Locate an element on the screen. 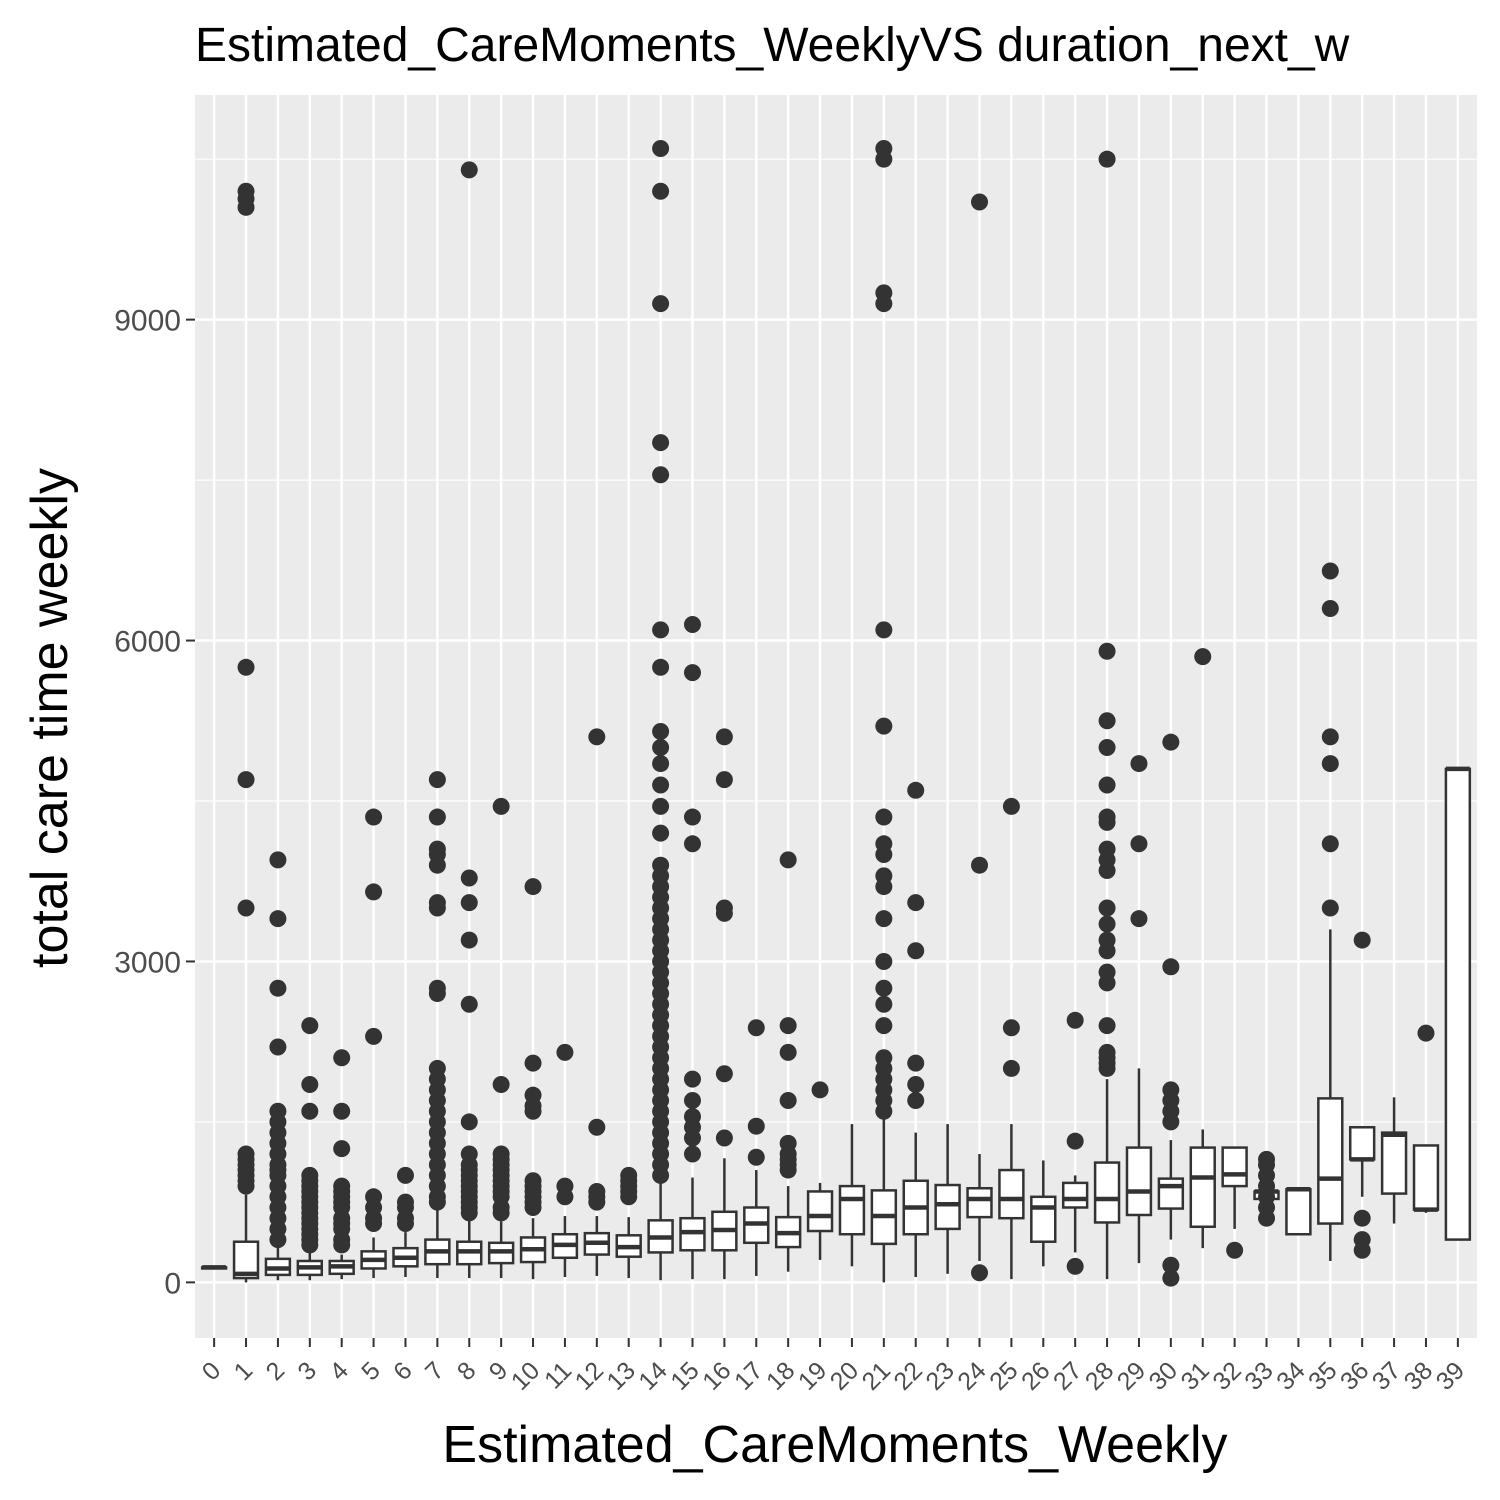 The image size is (1500, 1500). x-tick-label: 39 is located at coordinates (1450, 1375).